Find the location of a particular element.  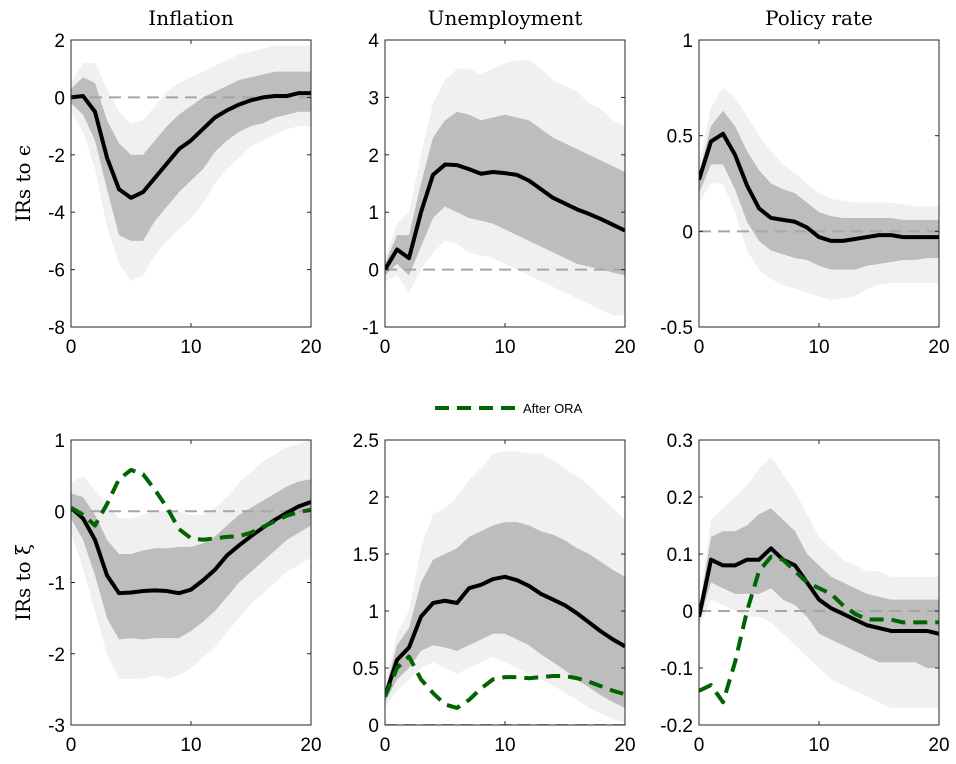

panel-title: Unemployment is located at coordinates (505, 18).